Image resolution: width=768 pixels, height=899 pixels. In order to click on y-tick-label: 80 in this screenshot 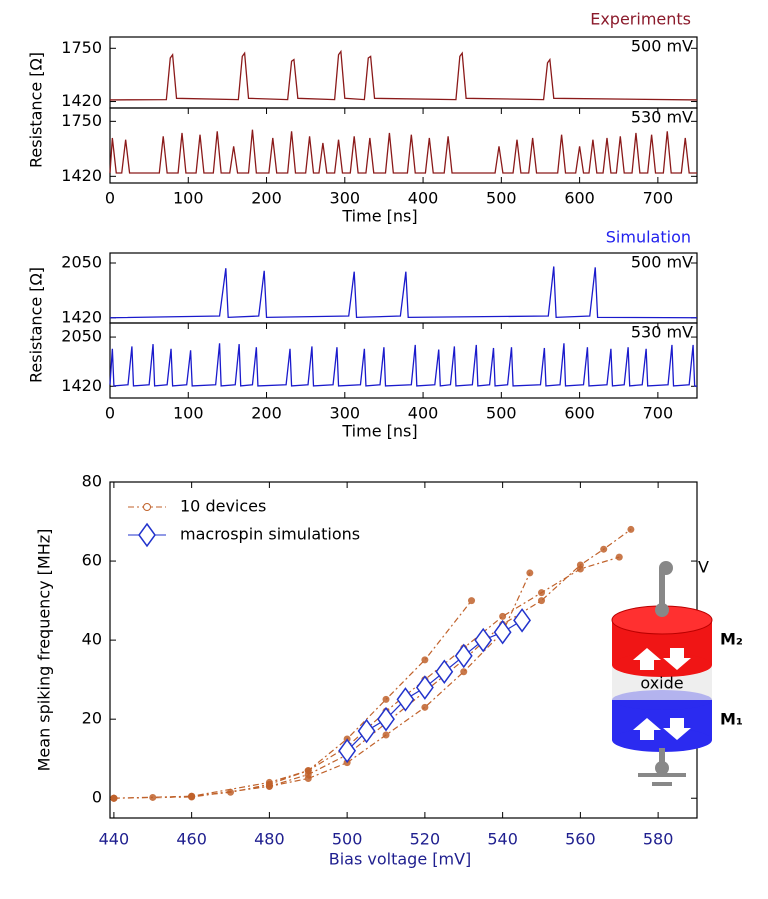, I will do `click(92, 481)`.